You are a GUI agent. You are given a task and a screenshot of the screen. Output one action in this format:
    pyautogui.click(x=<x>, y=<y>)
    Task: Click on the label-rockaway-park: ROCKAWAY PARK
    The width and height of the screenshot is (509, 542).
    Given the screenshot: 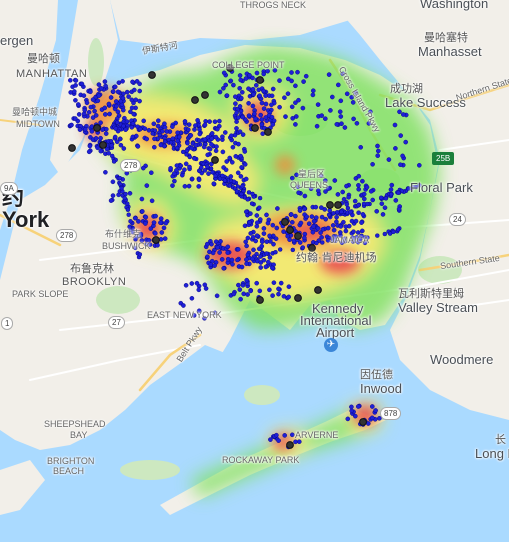 What is the action you would take?
    pyautogui.click(x=261, y=460)
    